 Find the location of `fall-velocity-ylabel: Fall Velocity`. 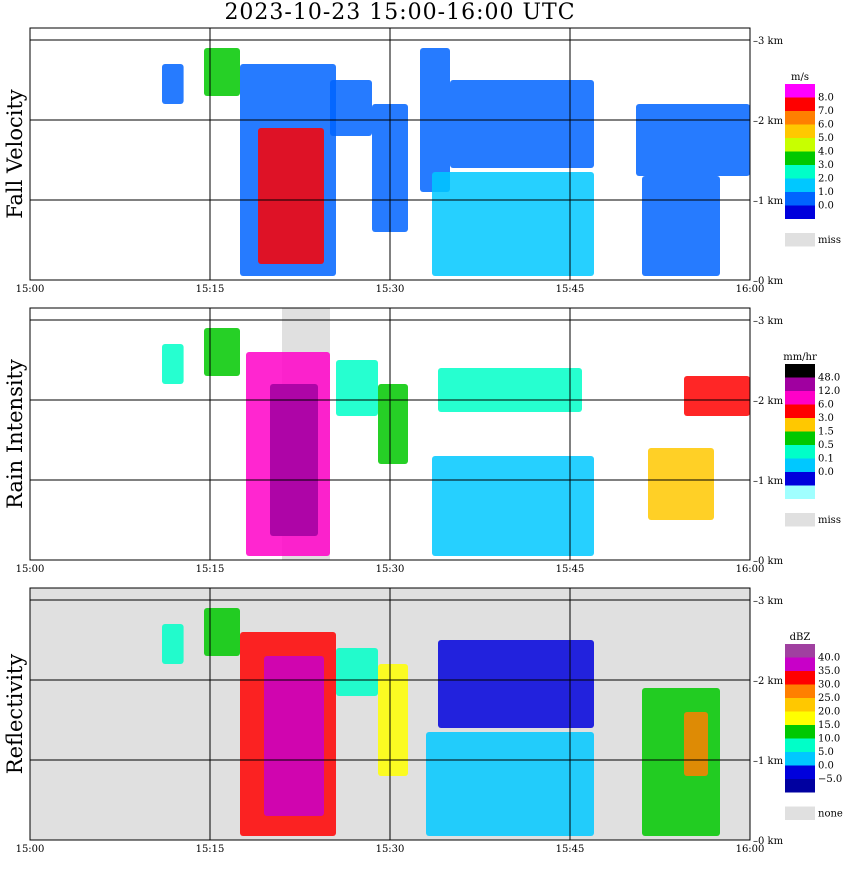

fall-velocity-ylabel: Fall Velocity is located at coordinates (15, 154).